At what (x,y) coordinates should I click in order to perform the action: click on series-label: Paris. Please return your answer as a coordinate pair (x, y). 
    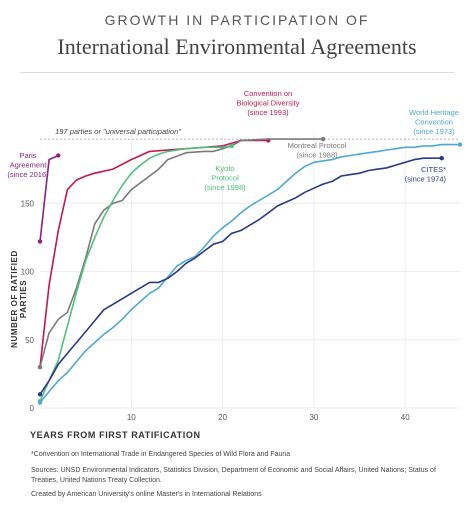
    Looking at the image, I should click on (27, 155).